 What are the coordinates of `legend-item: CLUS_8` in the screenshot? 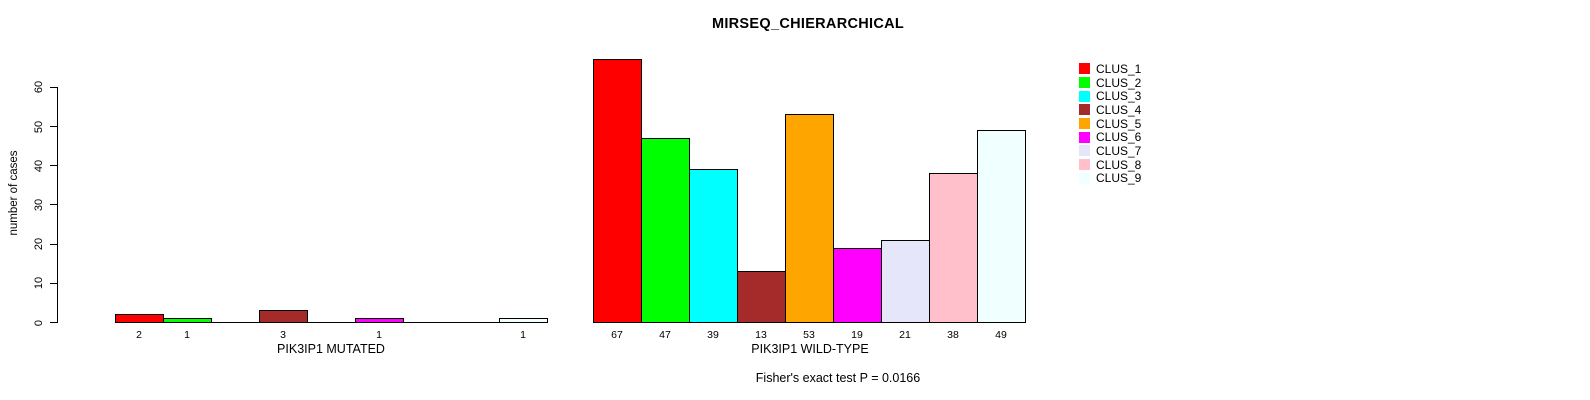 It's located at (1110, 165).